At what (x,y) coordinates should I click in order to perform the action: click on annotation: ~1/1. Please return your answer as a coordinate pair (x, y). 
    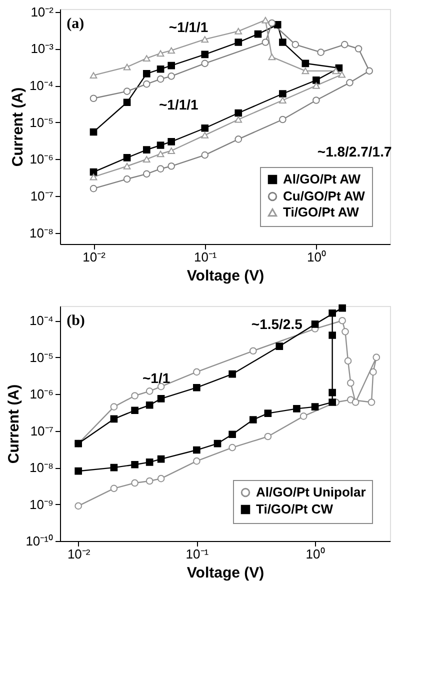
    Looking at the image, I should click on (156, 378).